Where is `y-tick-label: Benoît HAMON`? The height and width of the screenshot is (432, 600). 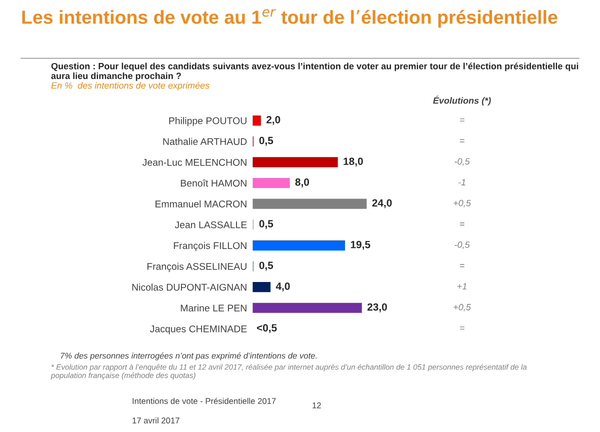 y-tick-label: Benoît HAMON is located at coordinates (213, 183).